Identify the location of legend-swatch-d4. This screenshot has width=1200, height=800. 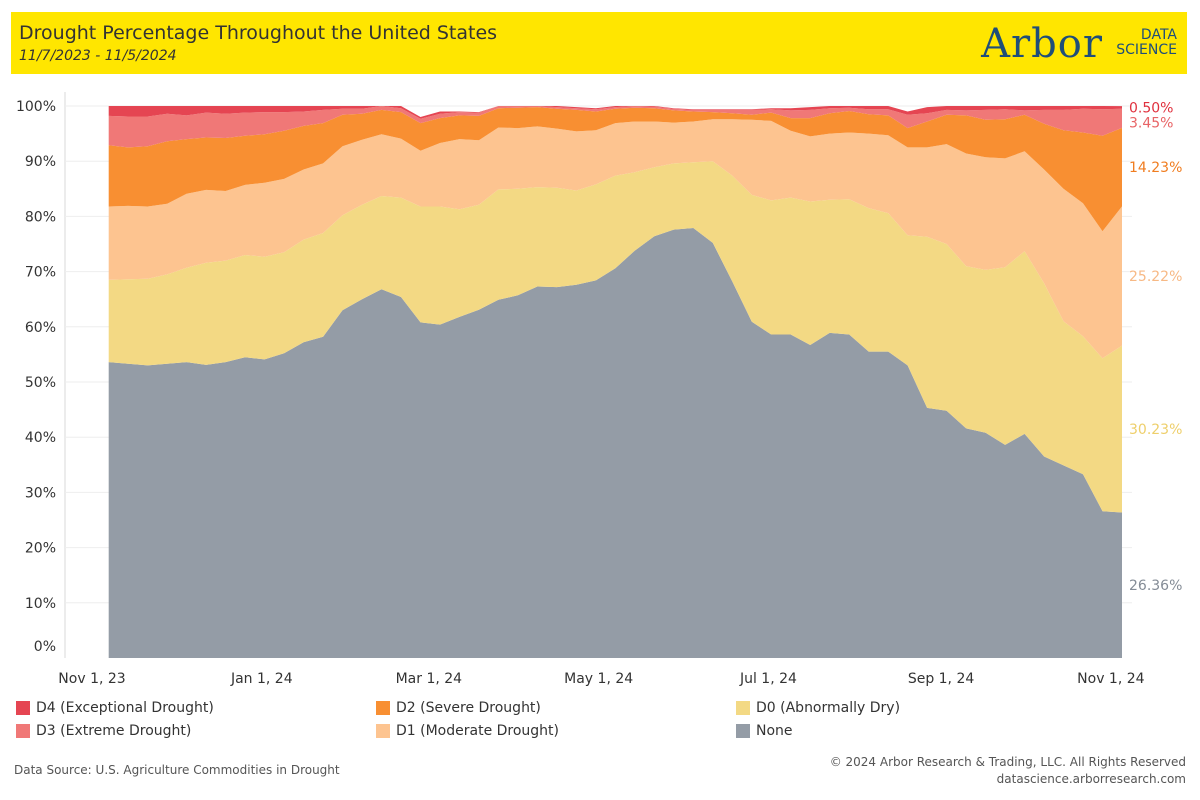
(23, 708).